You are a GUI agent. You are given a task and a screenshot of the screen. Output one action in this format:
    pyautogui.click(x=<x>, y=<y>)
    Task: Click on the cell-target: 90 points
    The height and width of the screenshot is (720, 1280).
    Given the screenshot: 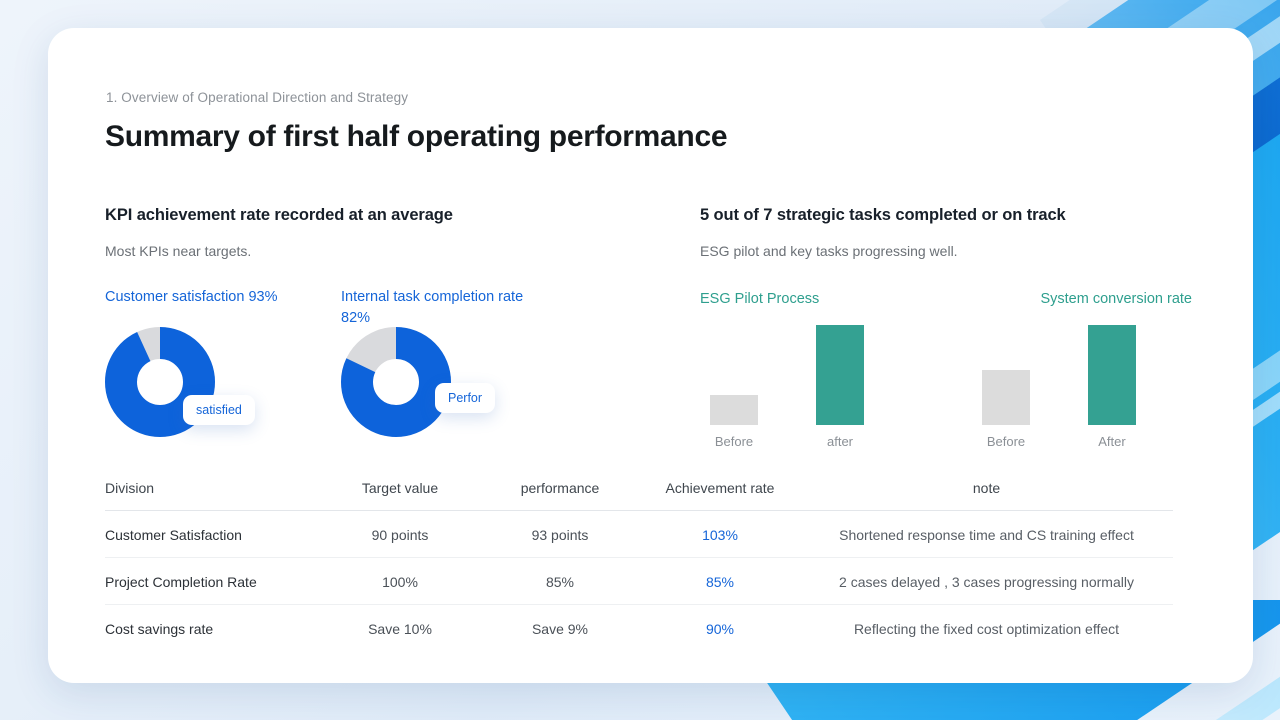 What is the action you would take?
    pyautogui.click(x=400, y=534)
    